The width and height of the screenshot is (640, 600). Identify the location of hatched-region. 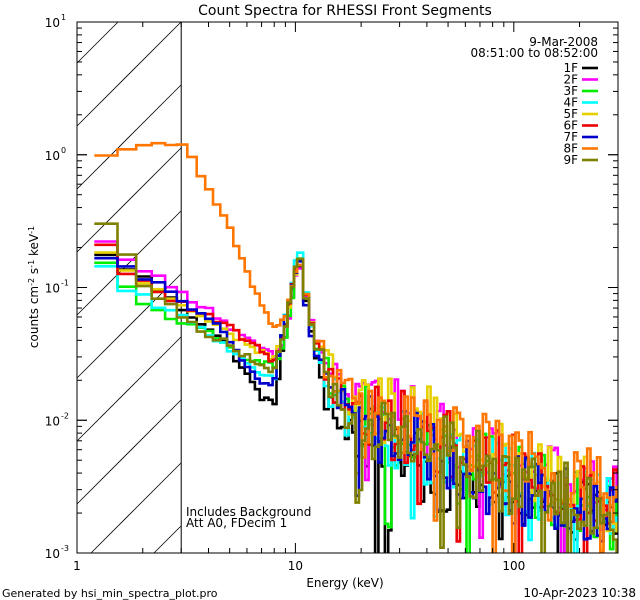
(129, 287).